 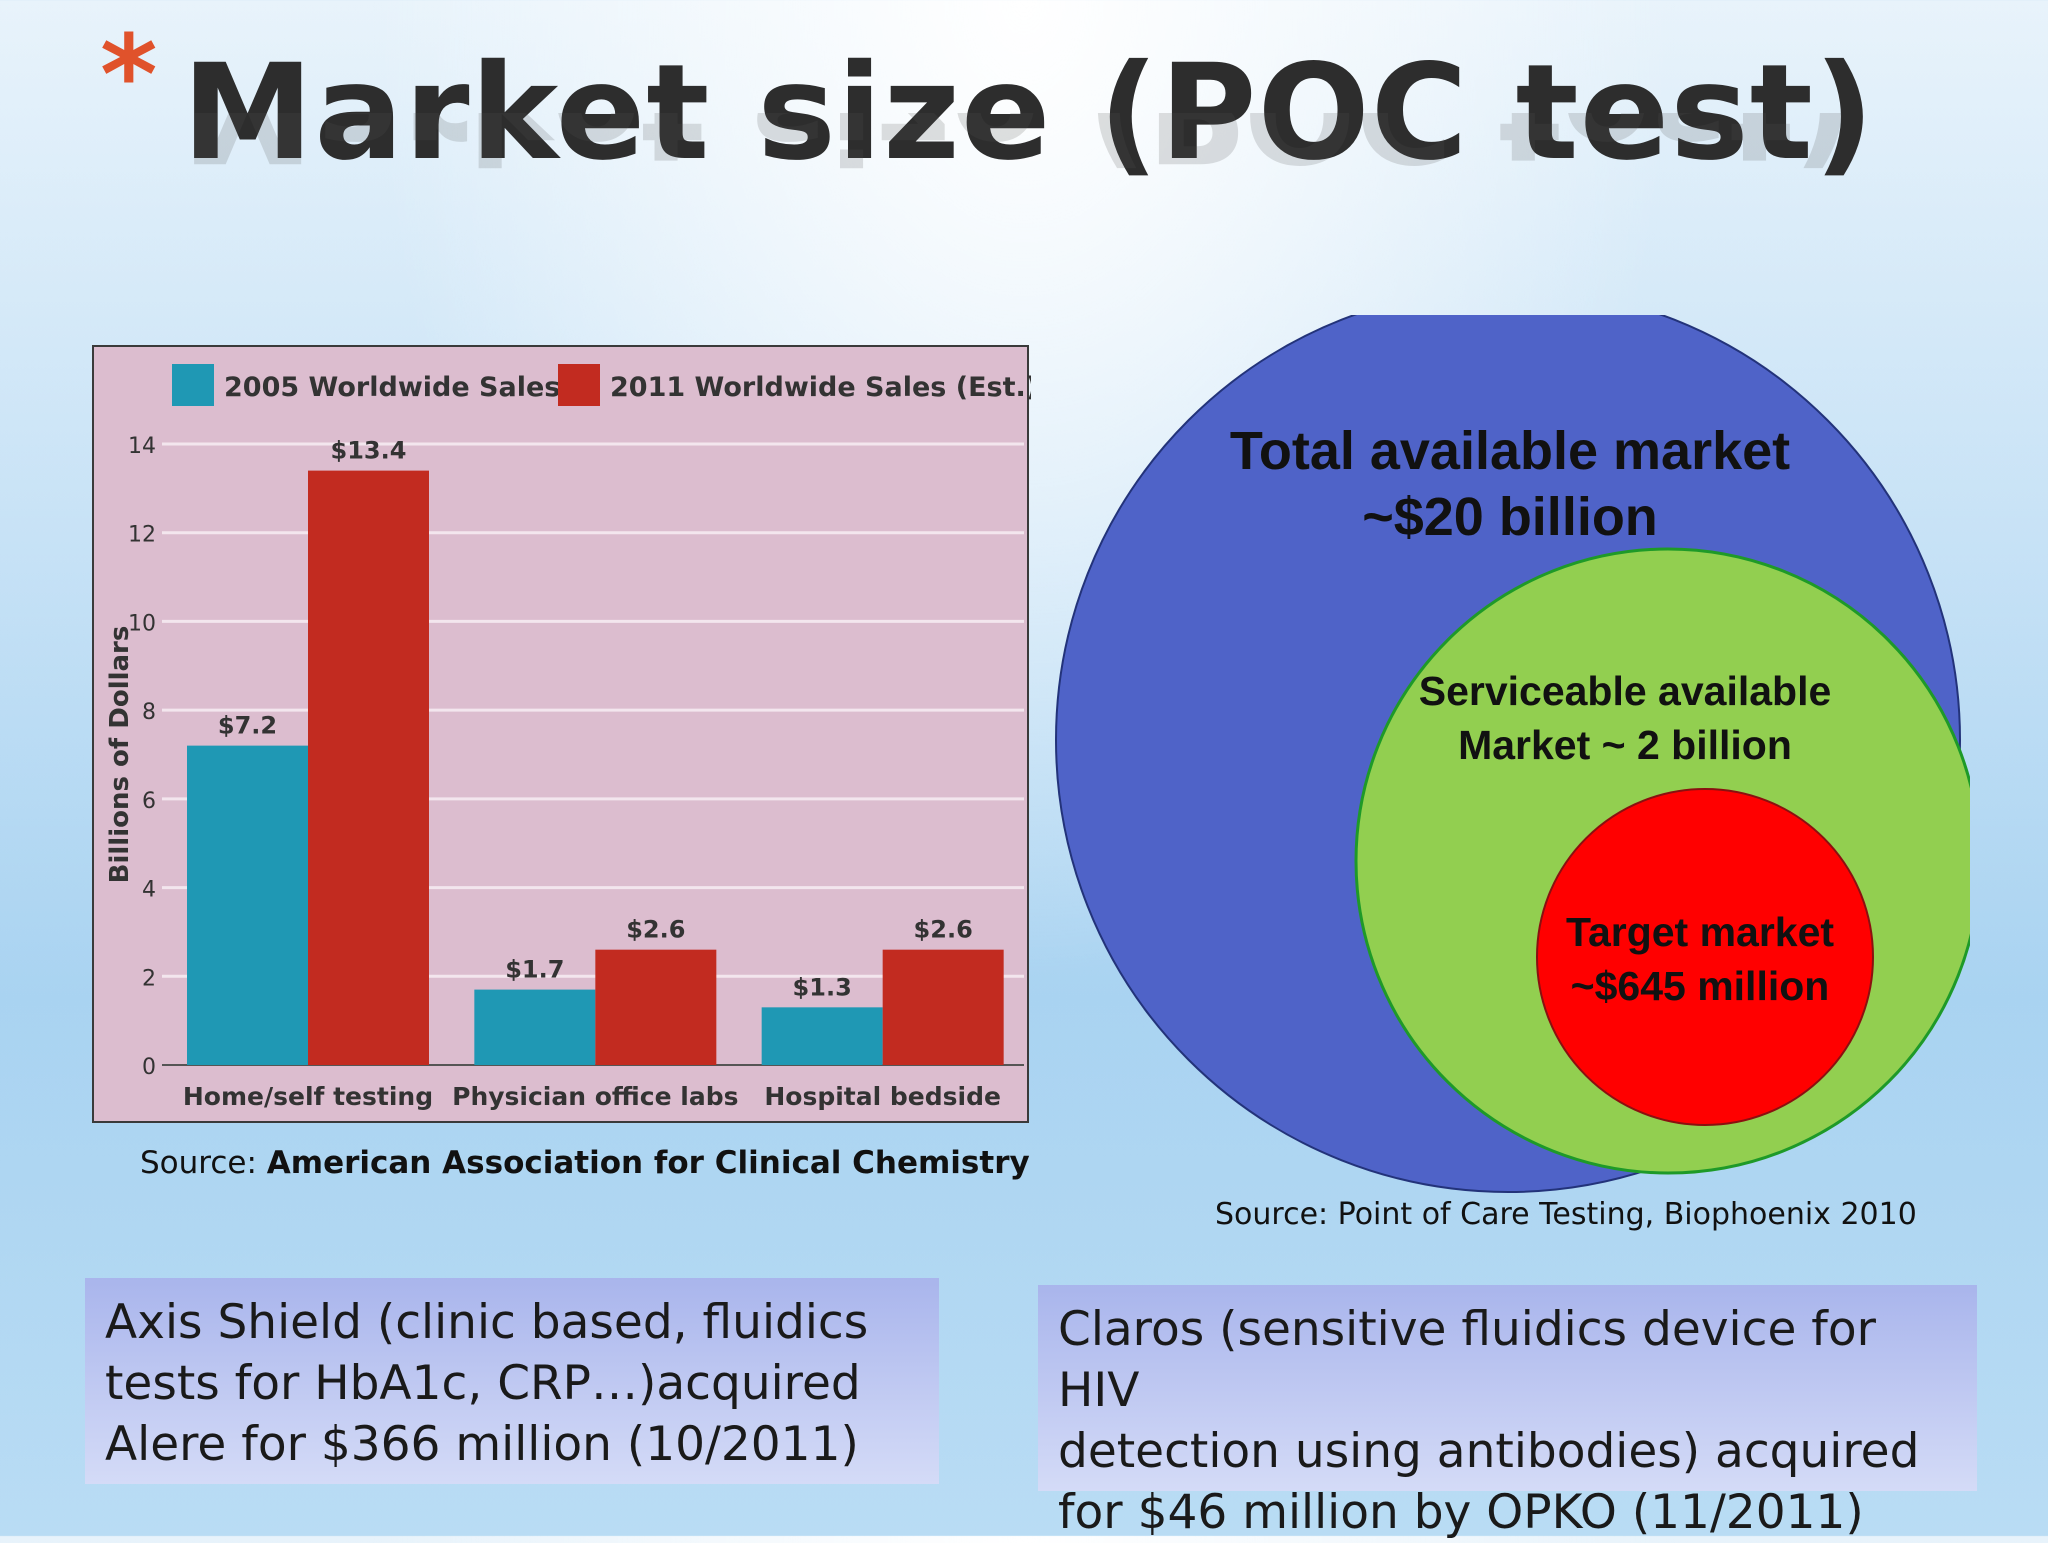 I want to click on target-value: ~$645 million, so click(x=1700, y=986).